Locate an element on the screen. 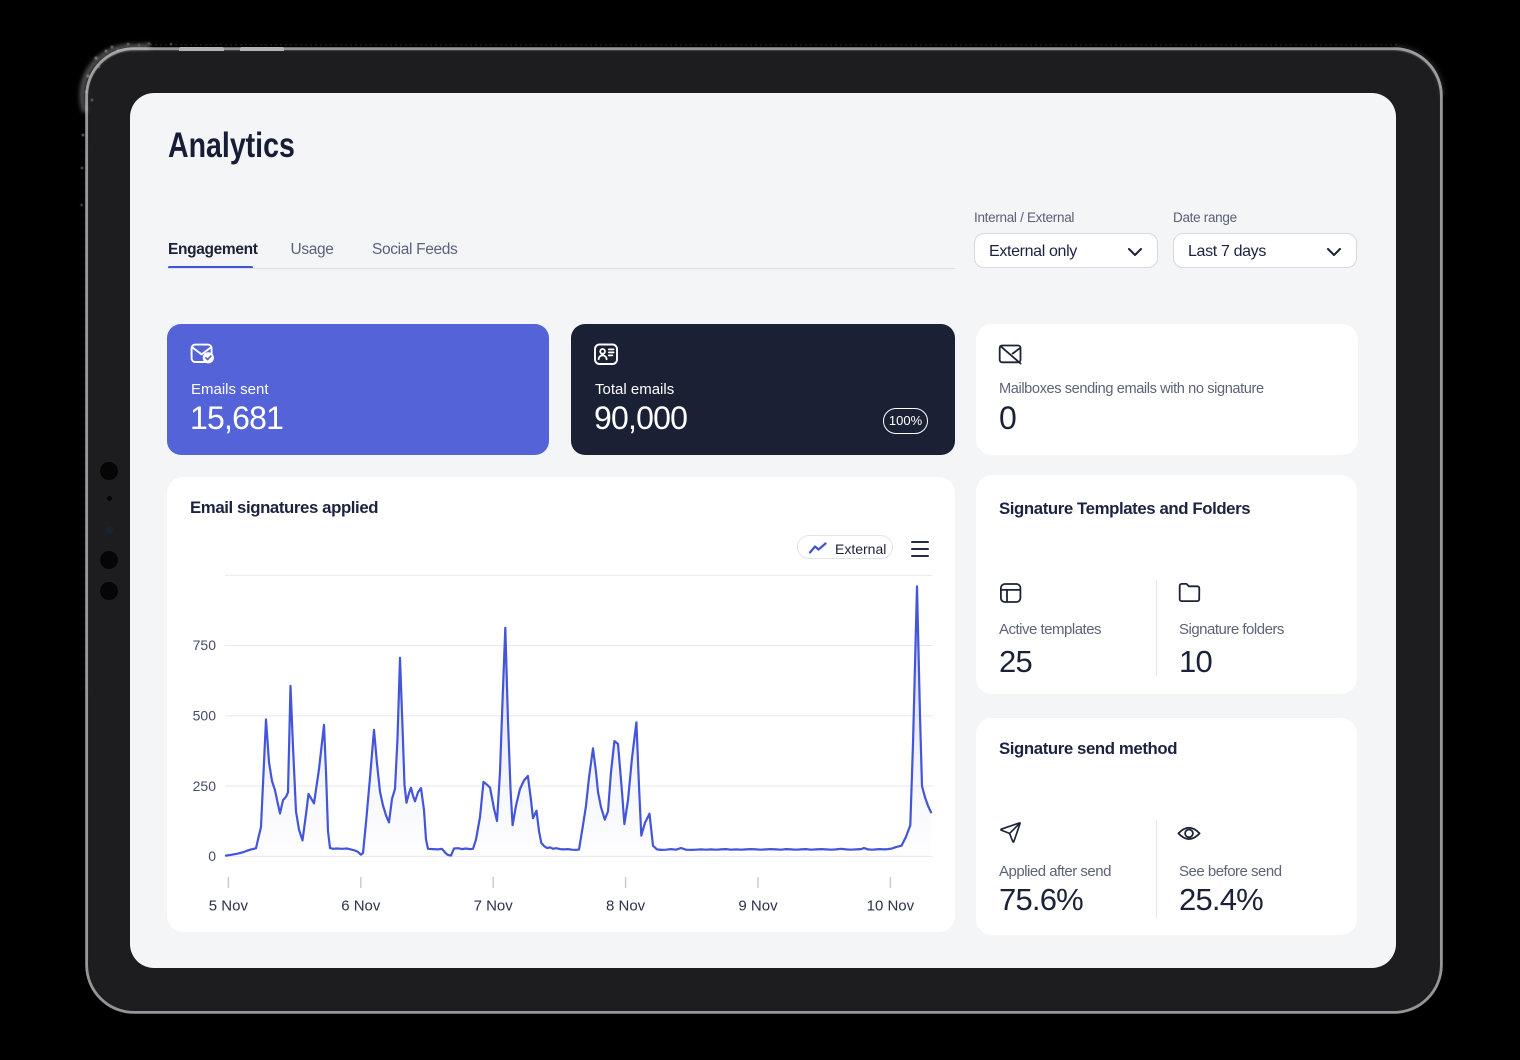 The width and height of the screenshot is (1520, 1060). svg-text: 5 Nov is located at coordinates (229, 906).